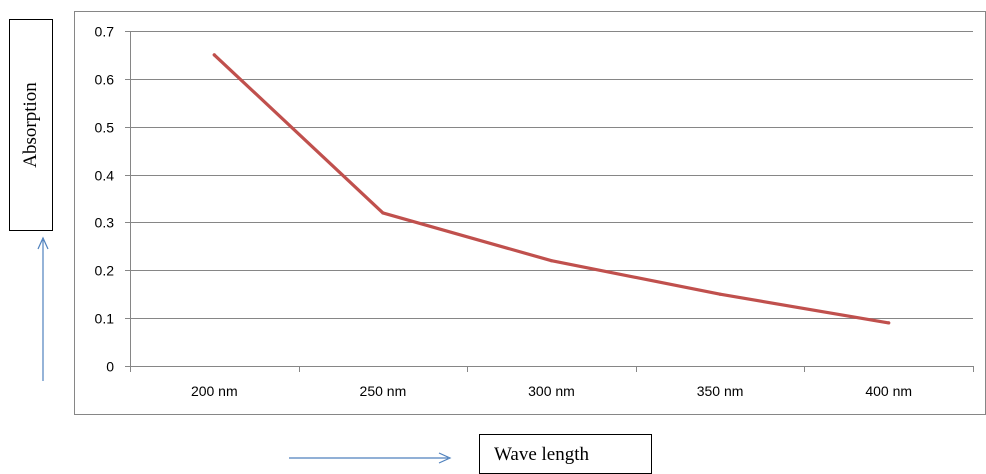 This screenshot has width=986, height=474. I want to click on y-tick-label-7: 0.7, so click(105, 32).